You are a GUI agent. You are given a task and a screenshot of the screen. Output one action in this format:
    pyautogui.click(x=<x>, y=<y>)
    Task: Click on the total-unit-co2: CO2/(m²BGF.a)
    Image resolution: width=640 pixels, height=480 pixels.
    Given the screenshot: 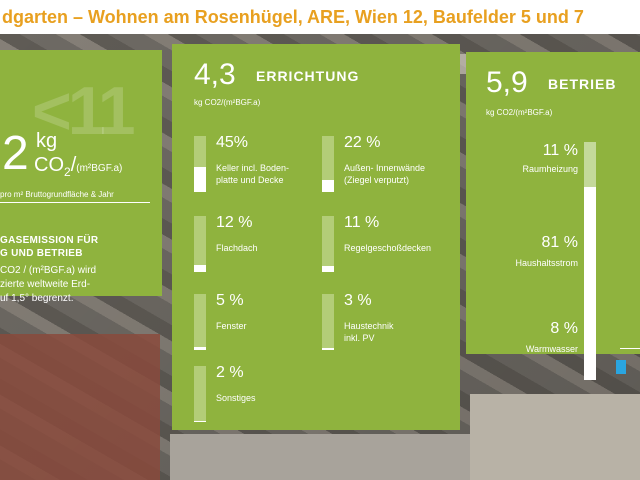 What is the action you would take?
    pyautogui.click(x=78, y=166)
    